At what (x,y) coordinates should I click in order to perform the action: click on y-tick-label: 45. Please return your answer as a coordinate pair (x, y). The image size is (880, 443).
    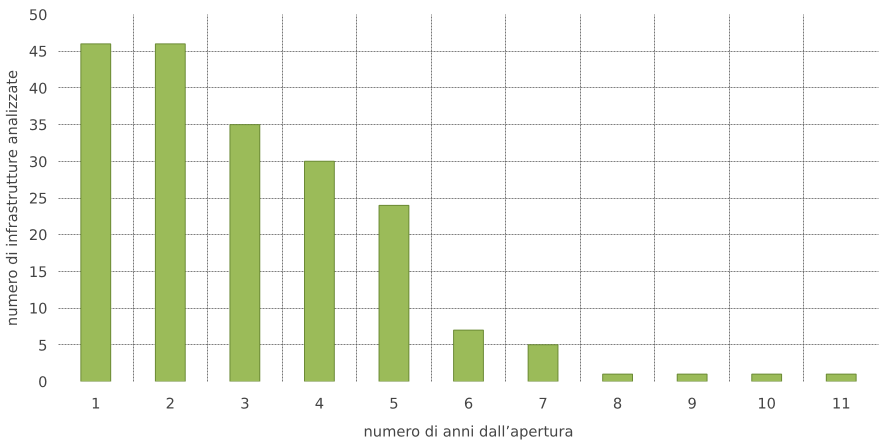
    Looking at the image, I should click on (38, 52).